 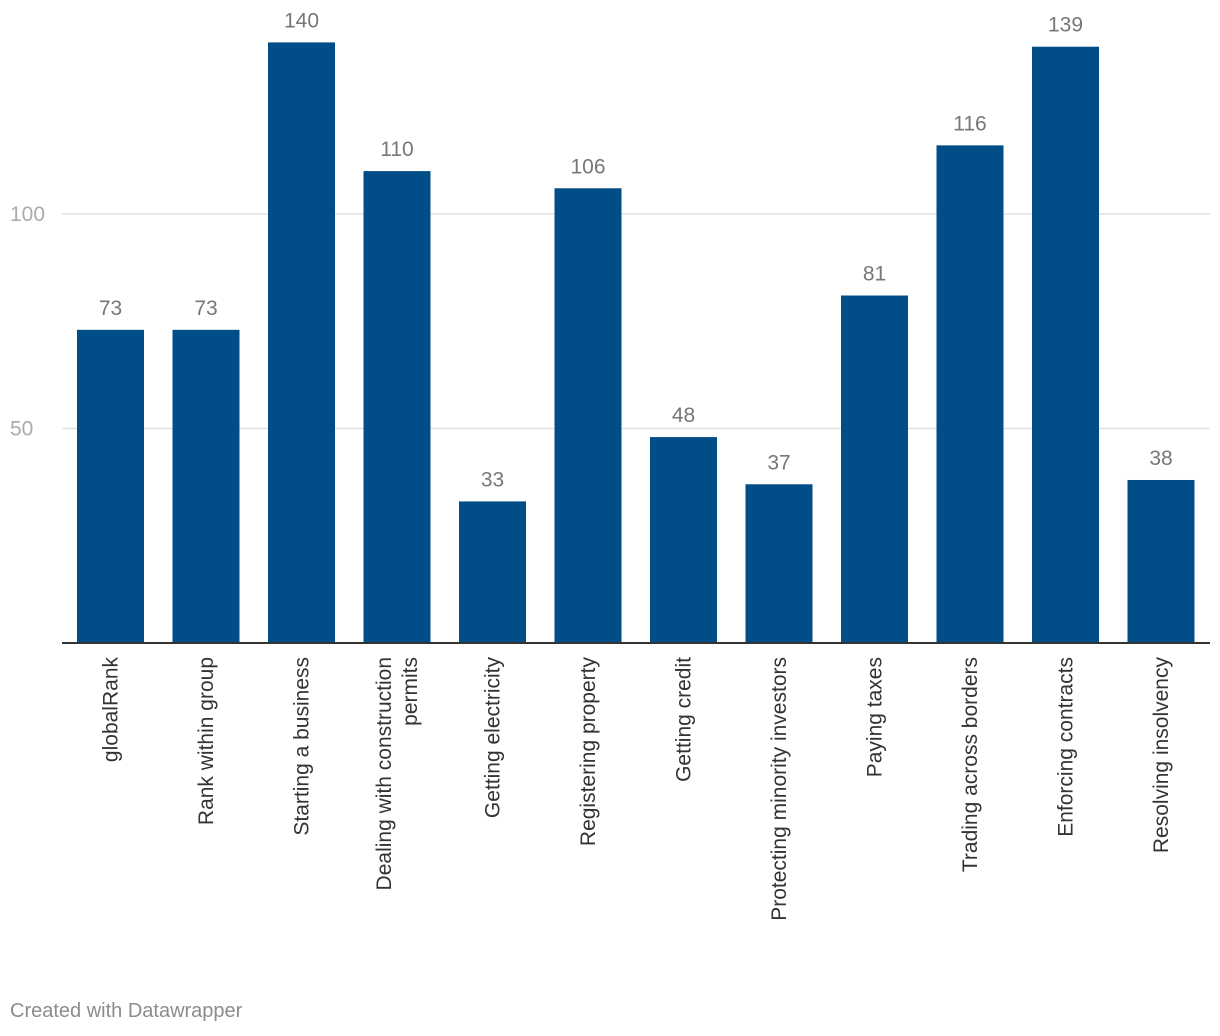 I want to click on value-label: 81, so click(x=874, y=274).